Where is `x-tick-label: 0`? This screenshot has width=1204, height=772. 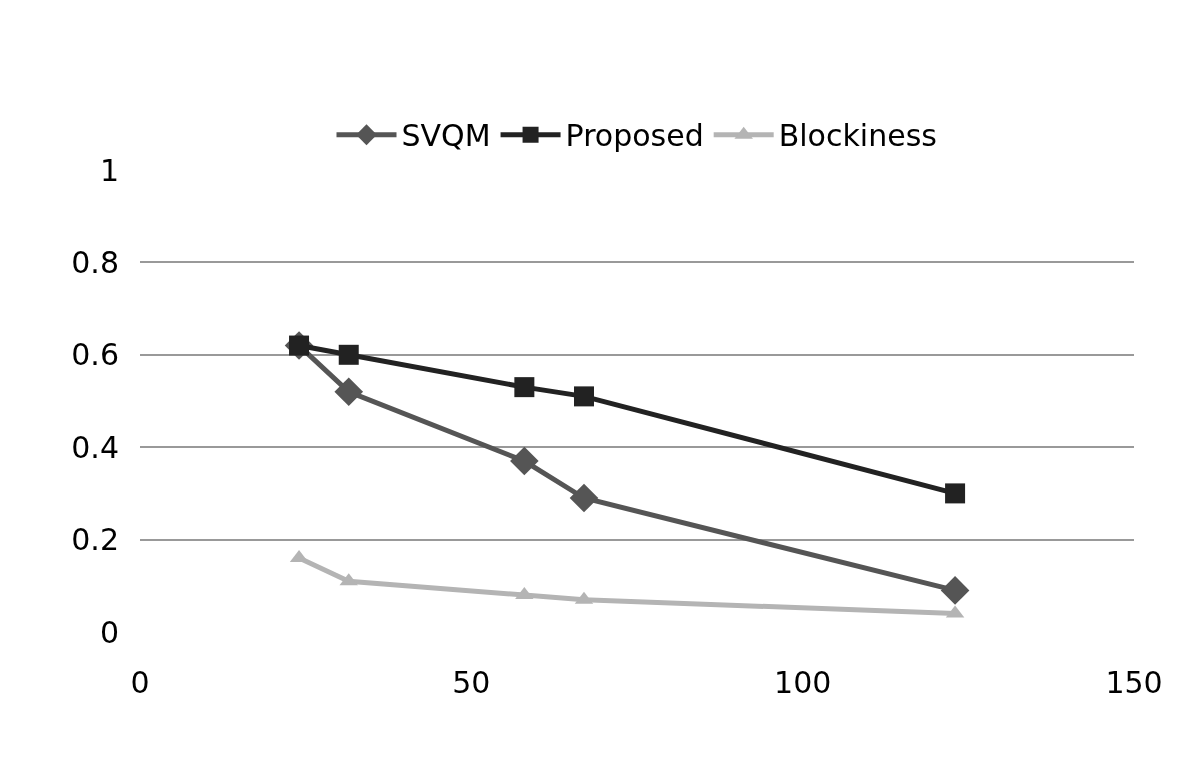 x-tick-label: 0 is located at coordinates (140, 682).